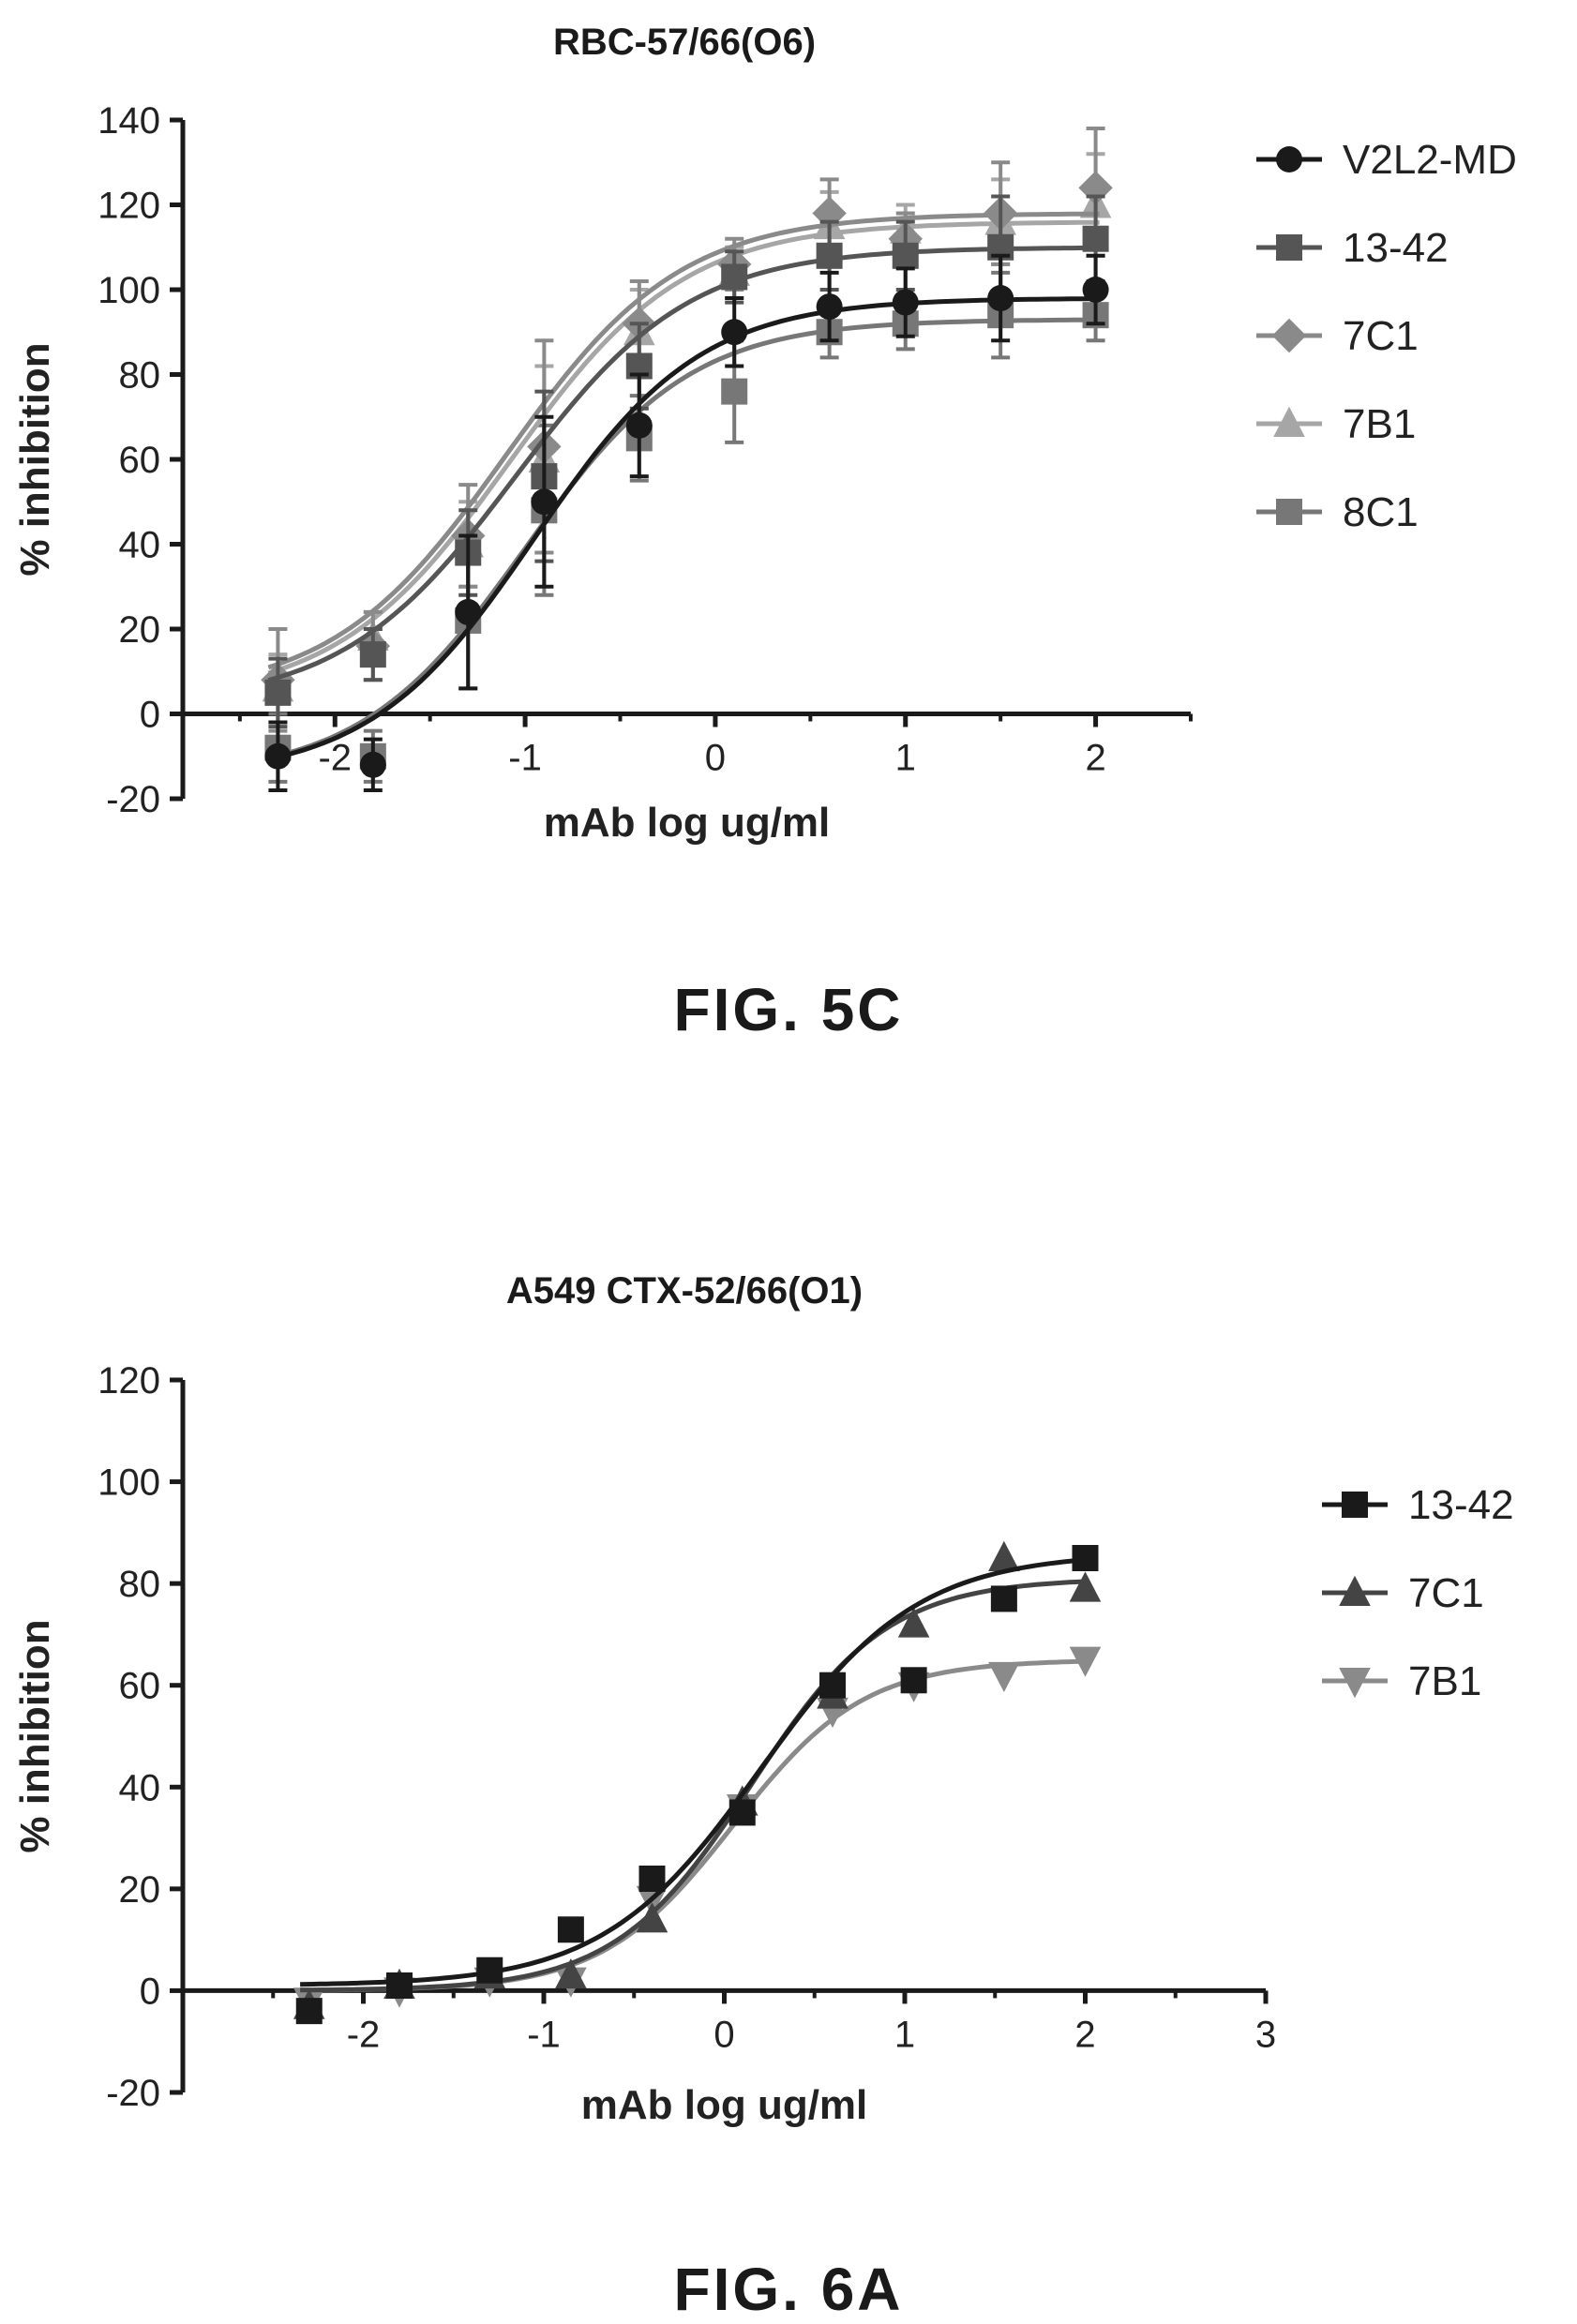 This screenshot has width=1577, height=2324. Describe the element at coordinates (684, 42) in the screenshot. I see `fig5c-chart-title: RBC-57/66(O6)` at that location.